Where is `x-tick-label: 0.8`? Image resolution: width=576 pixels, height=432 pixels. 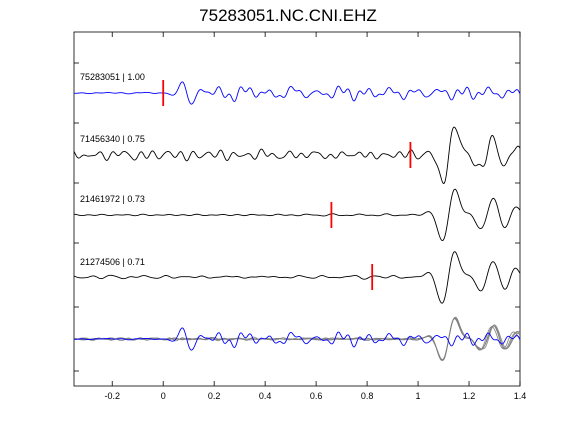 x-tick-label: 0.8 is located at coordinates (367, 396).